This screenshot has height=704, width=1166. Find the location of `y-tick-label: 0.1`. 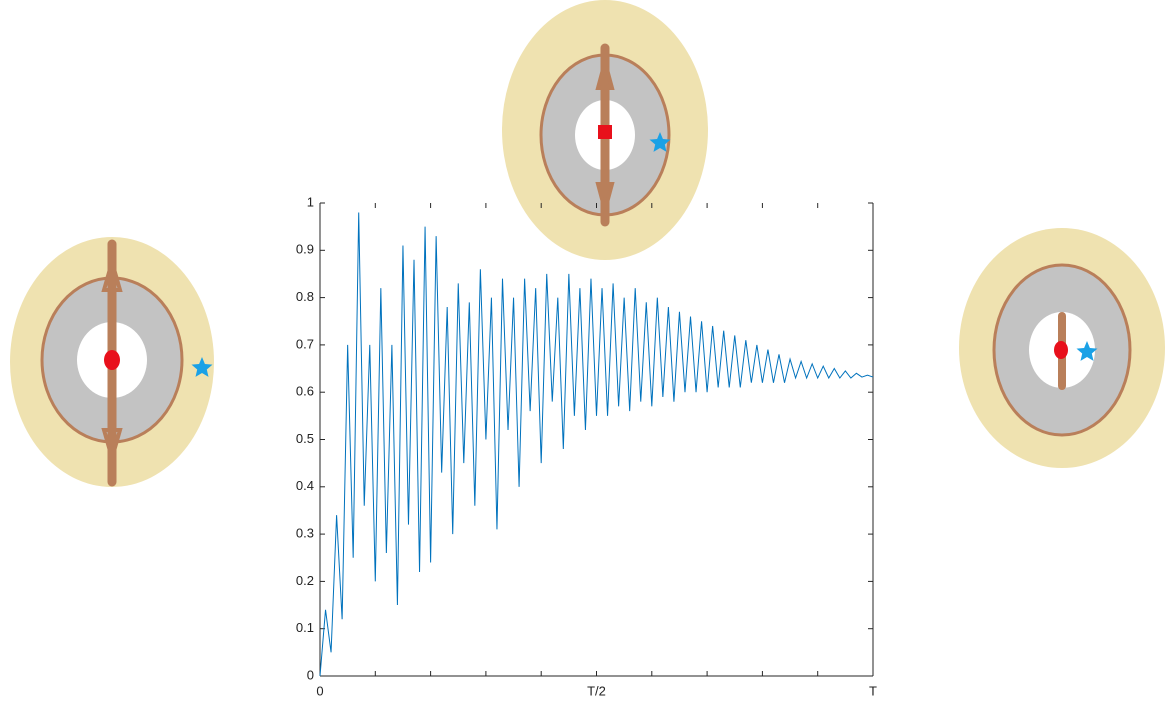

y-tick-label: 0.1 is located at coordinates (305, 627).